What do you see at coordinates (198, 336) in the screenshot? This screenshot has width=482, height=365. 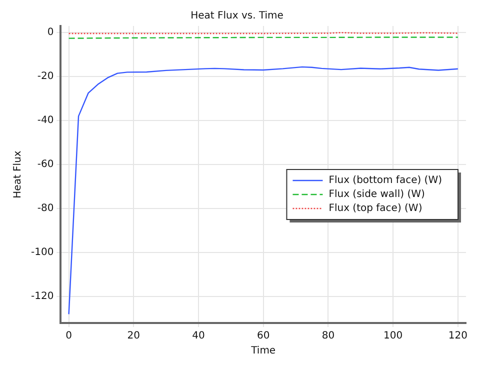 I see `x-tick-label: 40` at bounding box center [198, 336].